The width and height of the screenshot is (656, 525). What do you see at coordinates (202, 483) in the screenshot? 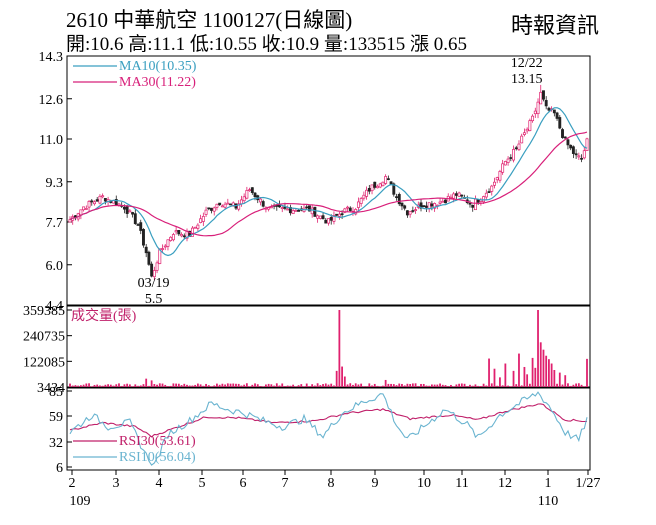
I see `x-tick-label: 5` at bounding box center [202, 483].